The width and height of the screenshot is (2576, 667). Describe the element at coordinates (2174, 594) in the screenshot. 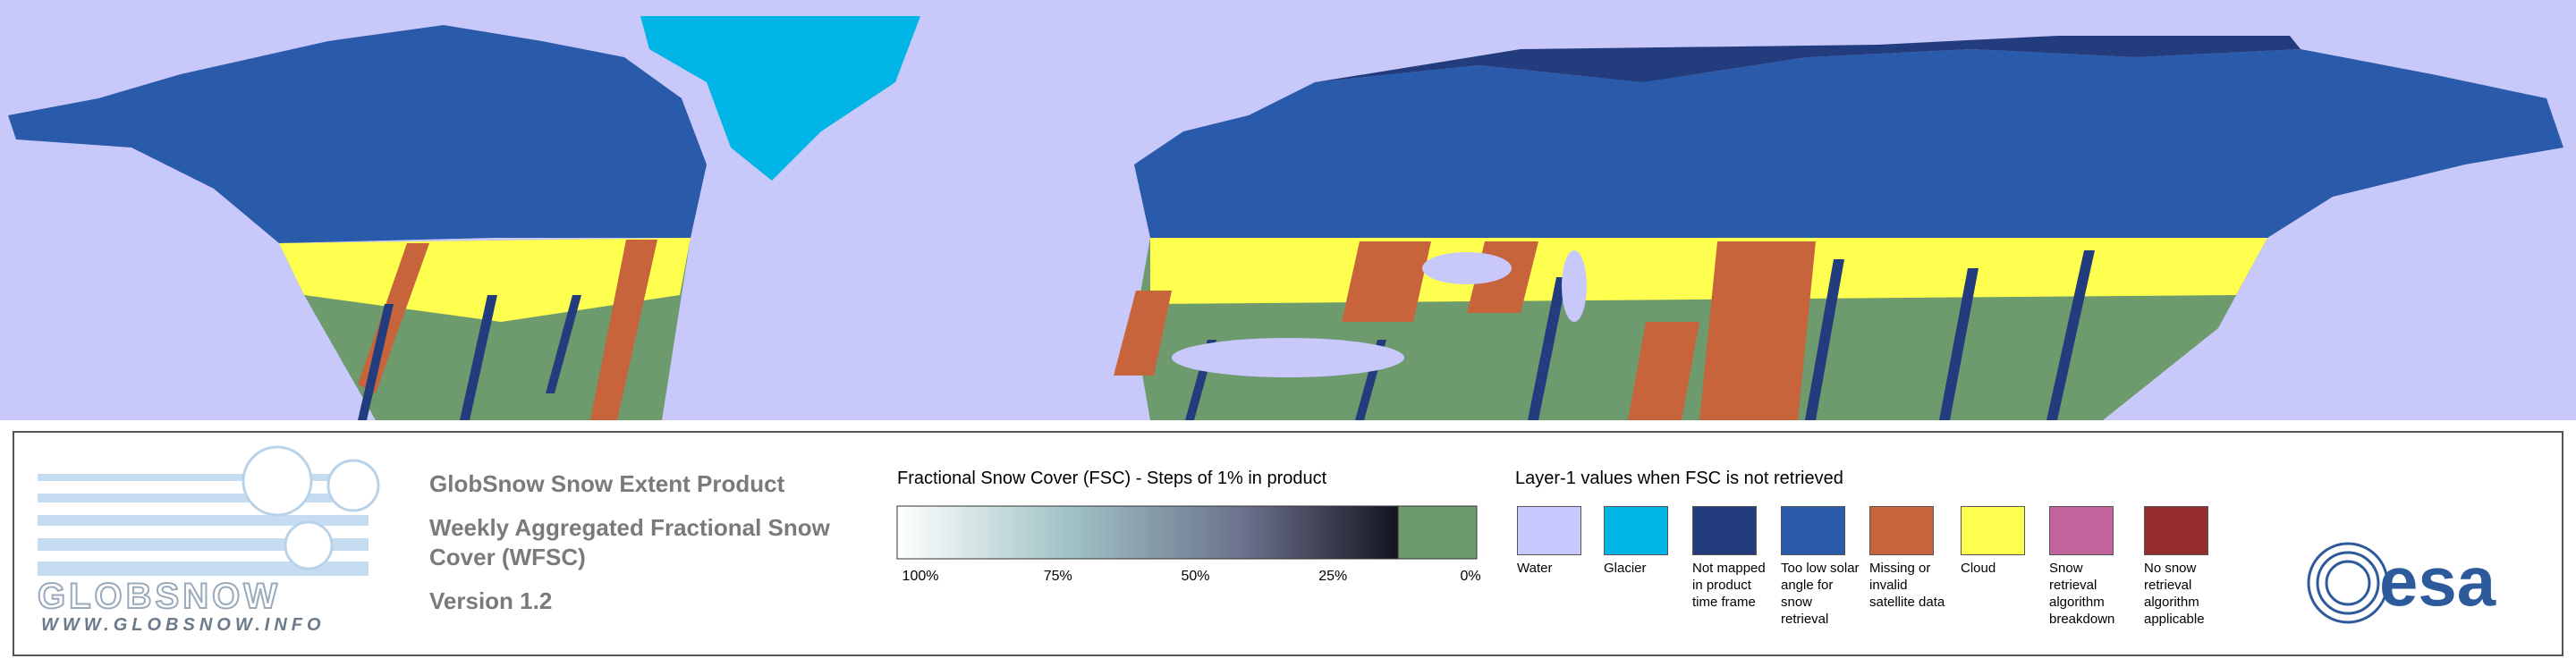

I see `class-label: No snow retrieval algorithm applicable` at that location.